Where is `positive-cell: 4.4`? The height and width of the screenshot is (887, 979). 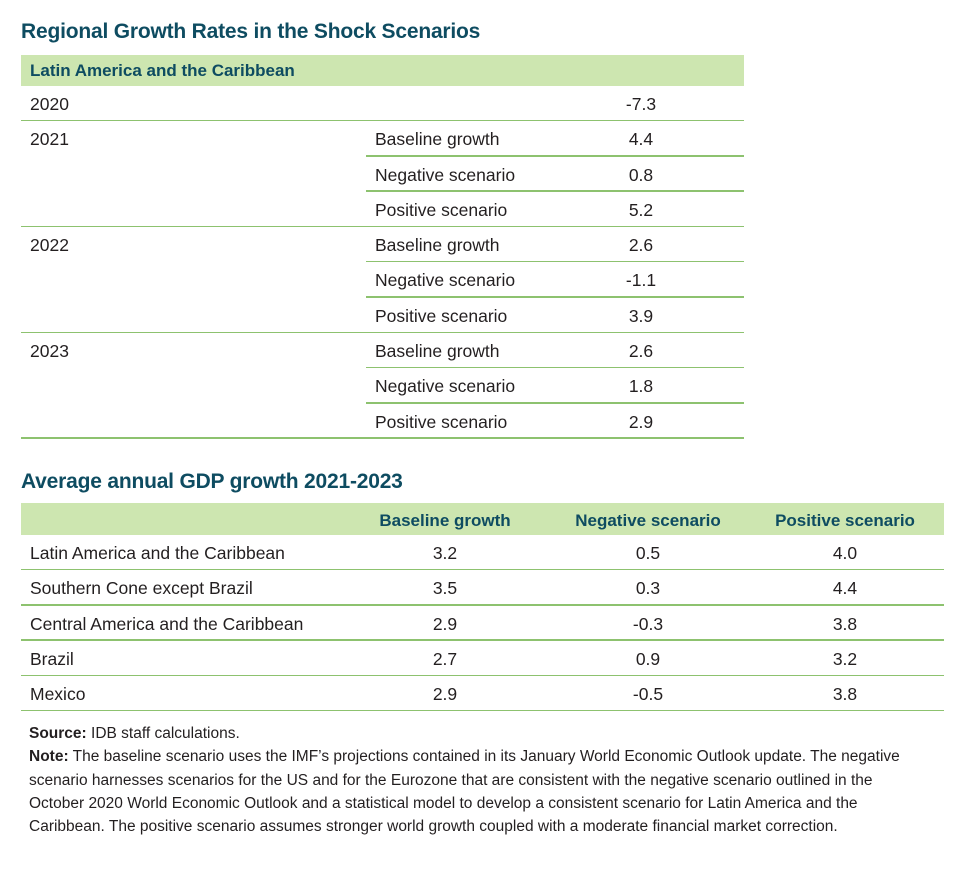 positive-cell: 4.4 is located at coordinates (845, 588).